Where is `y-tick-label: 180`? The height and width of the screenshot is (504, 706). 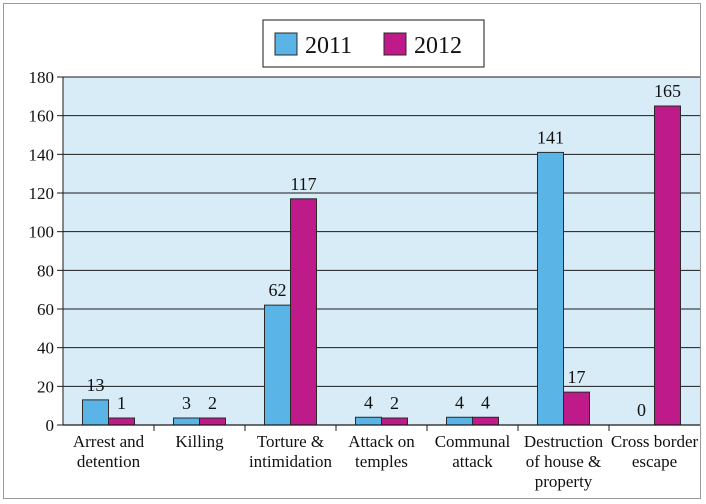
y-tick-label: 180 is located at coordinates (42, 77).